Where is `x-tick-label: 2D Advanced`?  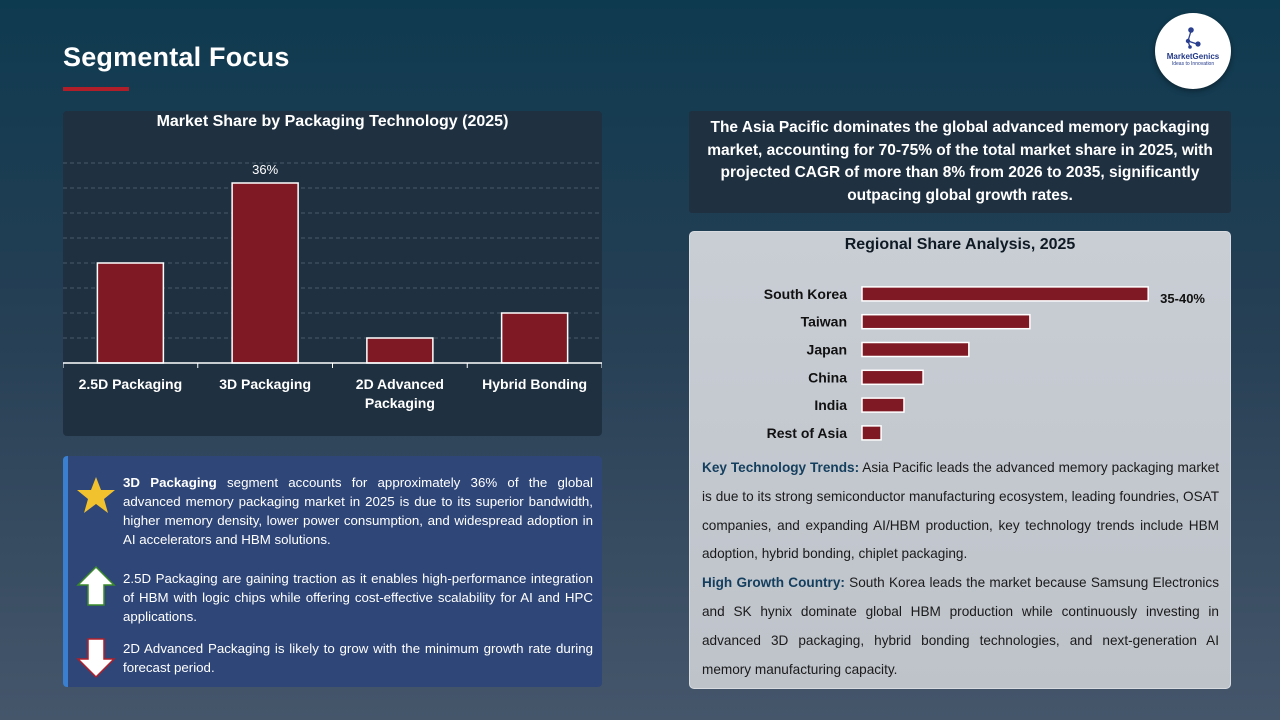 x-tick-label: 2D Advanced is located at coordinates (400, 384).